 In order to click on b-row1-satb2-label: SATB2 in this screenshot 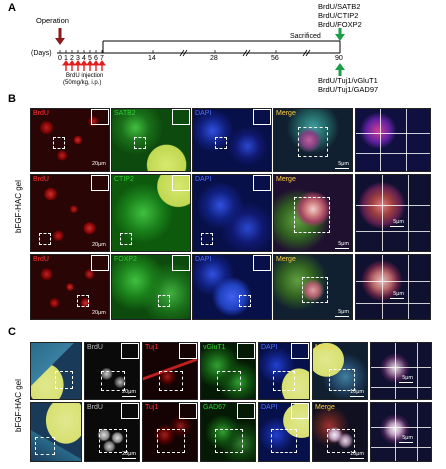, I will do `click(125, 113)`.